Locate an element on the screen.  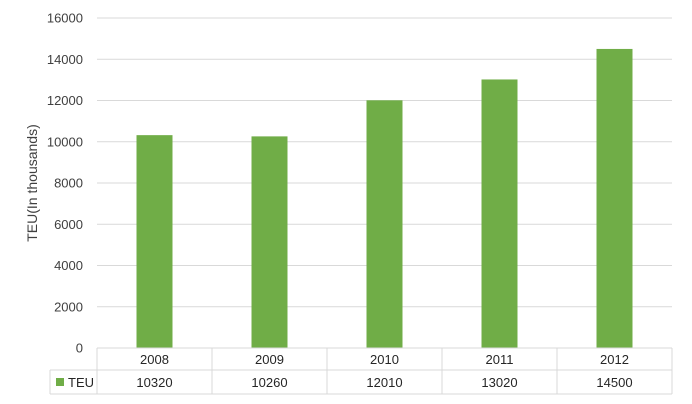
x-category-label: 2010 is located at coordinates (384, 359).